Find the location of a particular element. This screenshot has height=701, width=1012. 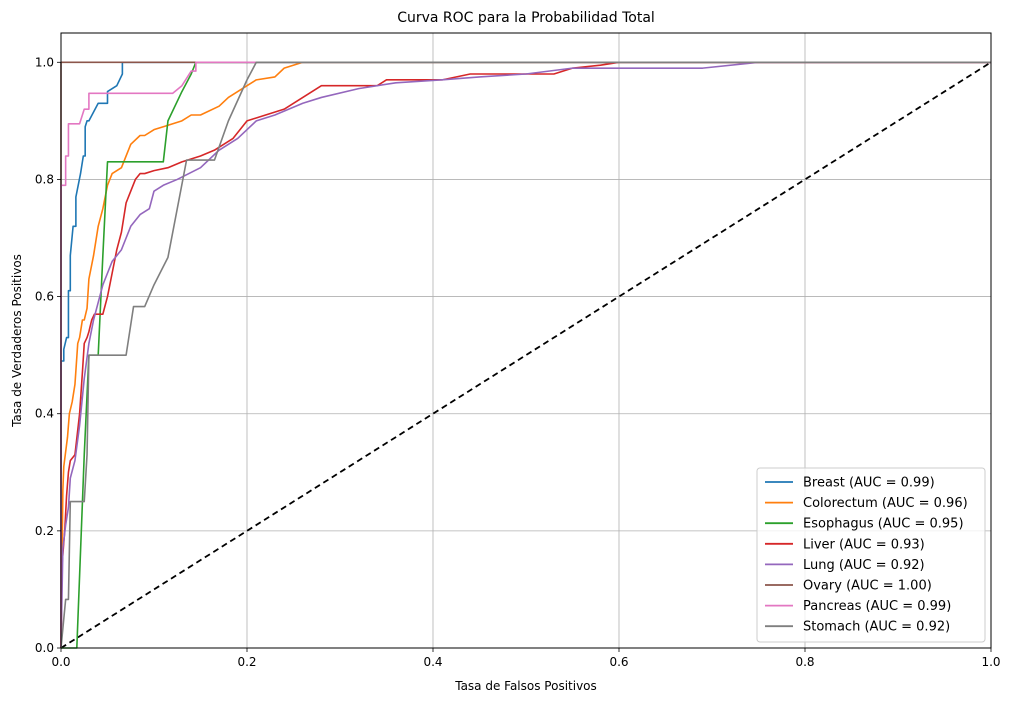

legend-label-lung: Lung (AUC = 0.92) is located at coordinates (864, 565).